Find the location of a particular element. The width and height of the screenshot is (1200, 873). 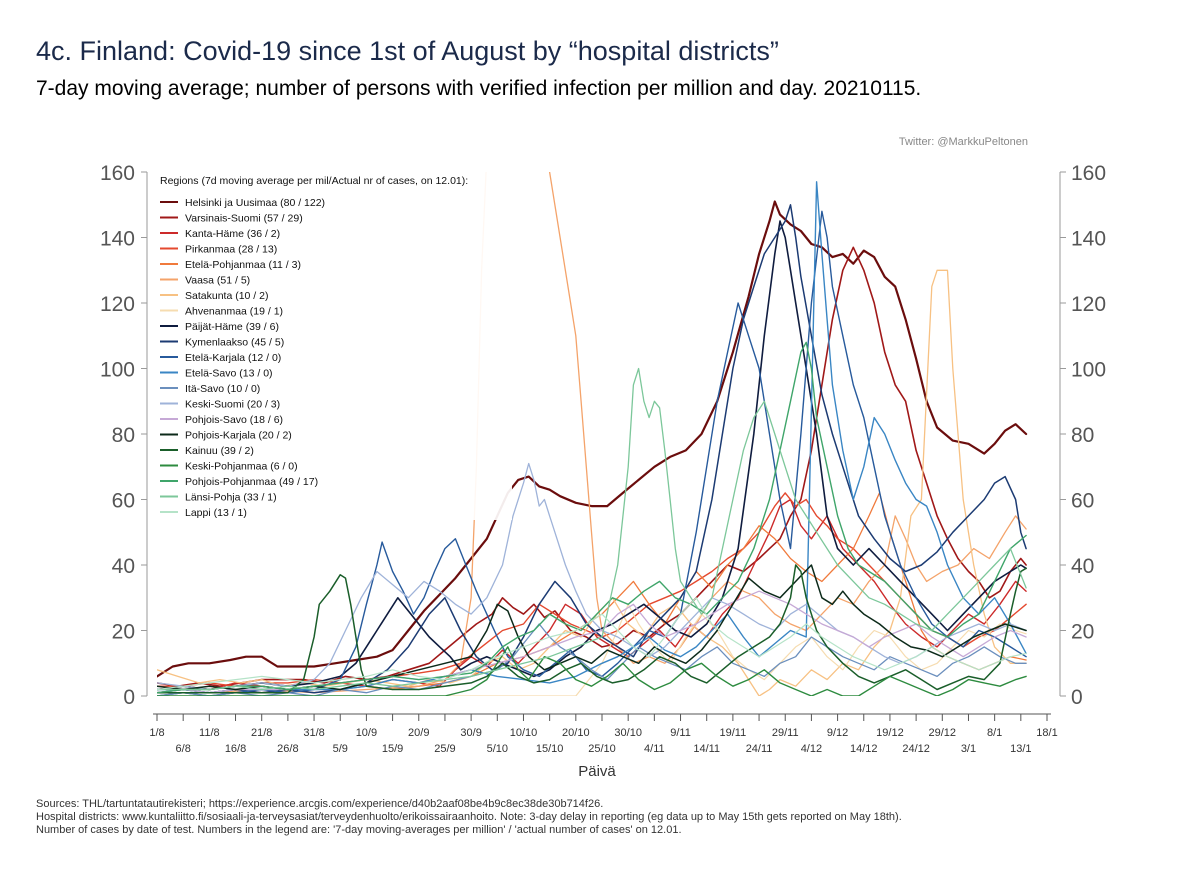

y-tick-label-left: 100 is located at coordinates (117, 370).